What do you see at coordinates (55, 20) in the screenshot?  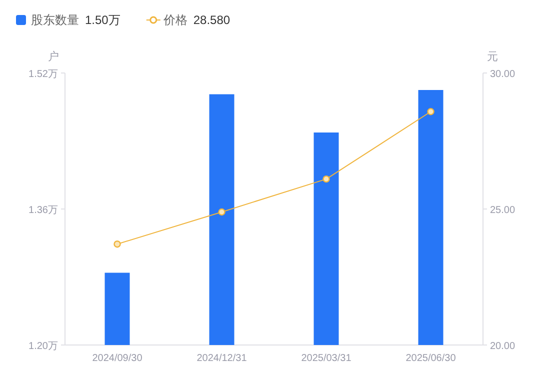 I see `legend-label: 股东数量` at bounding box center [55, 20].